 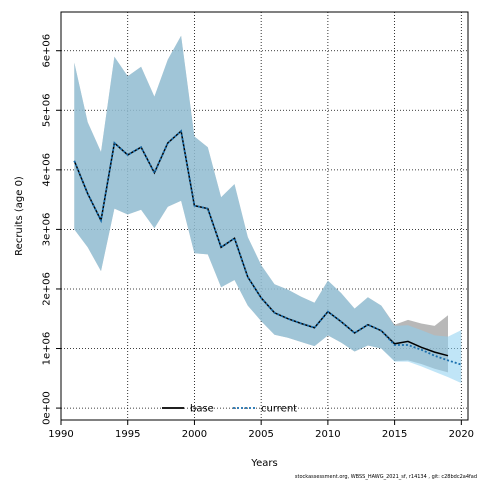 I want to click on y-tick-label-0: 0e+00, so click(x=47, y=408).